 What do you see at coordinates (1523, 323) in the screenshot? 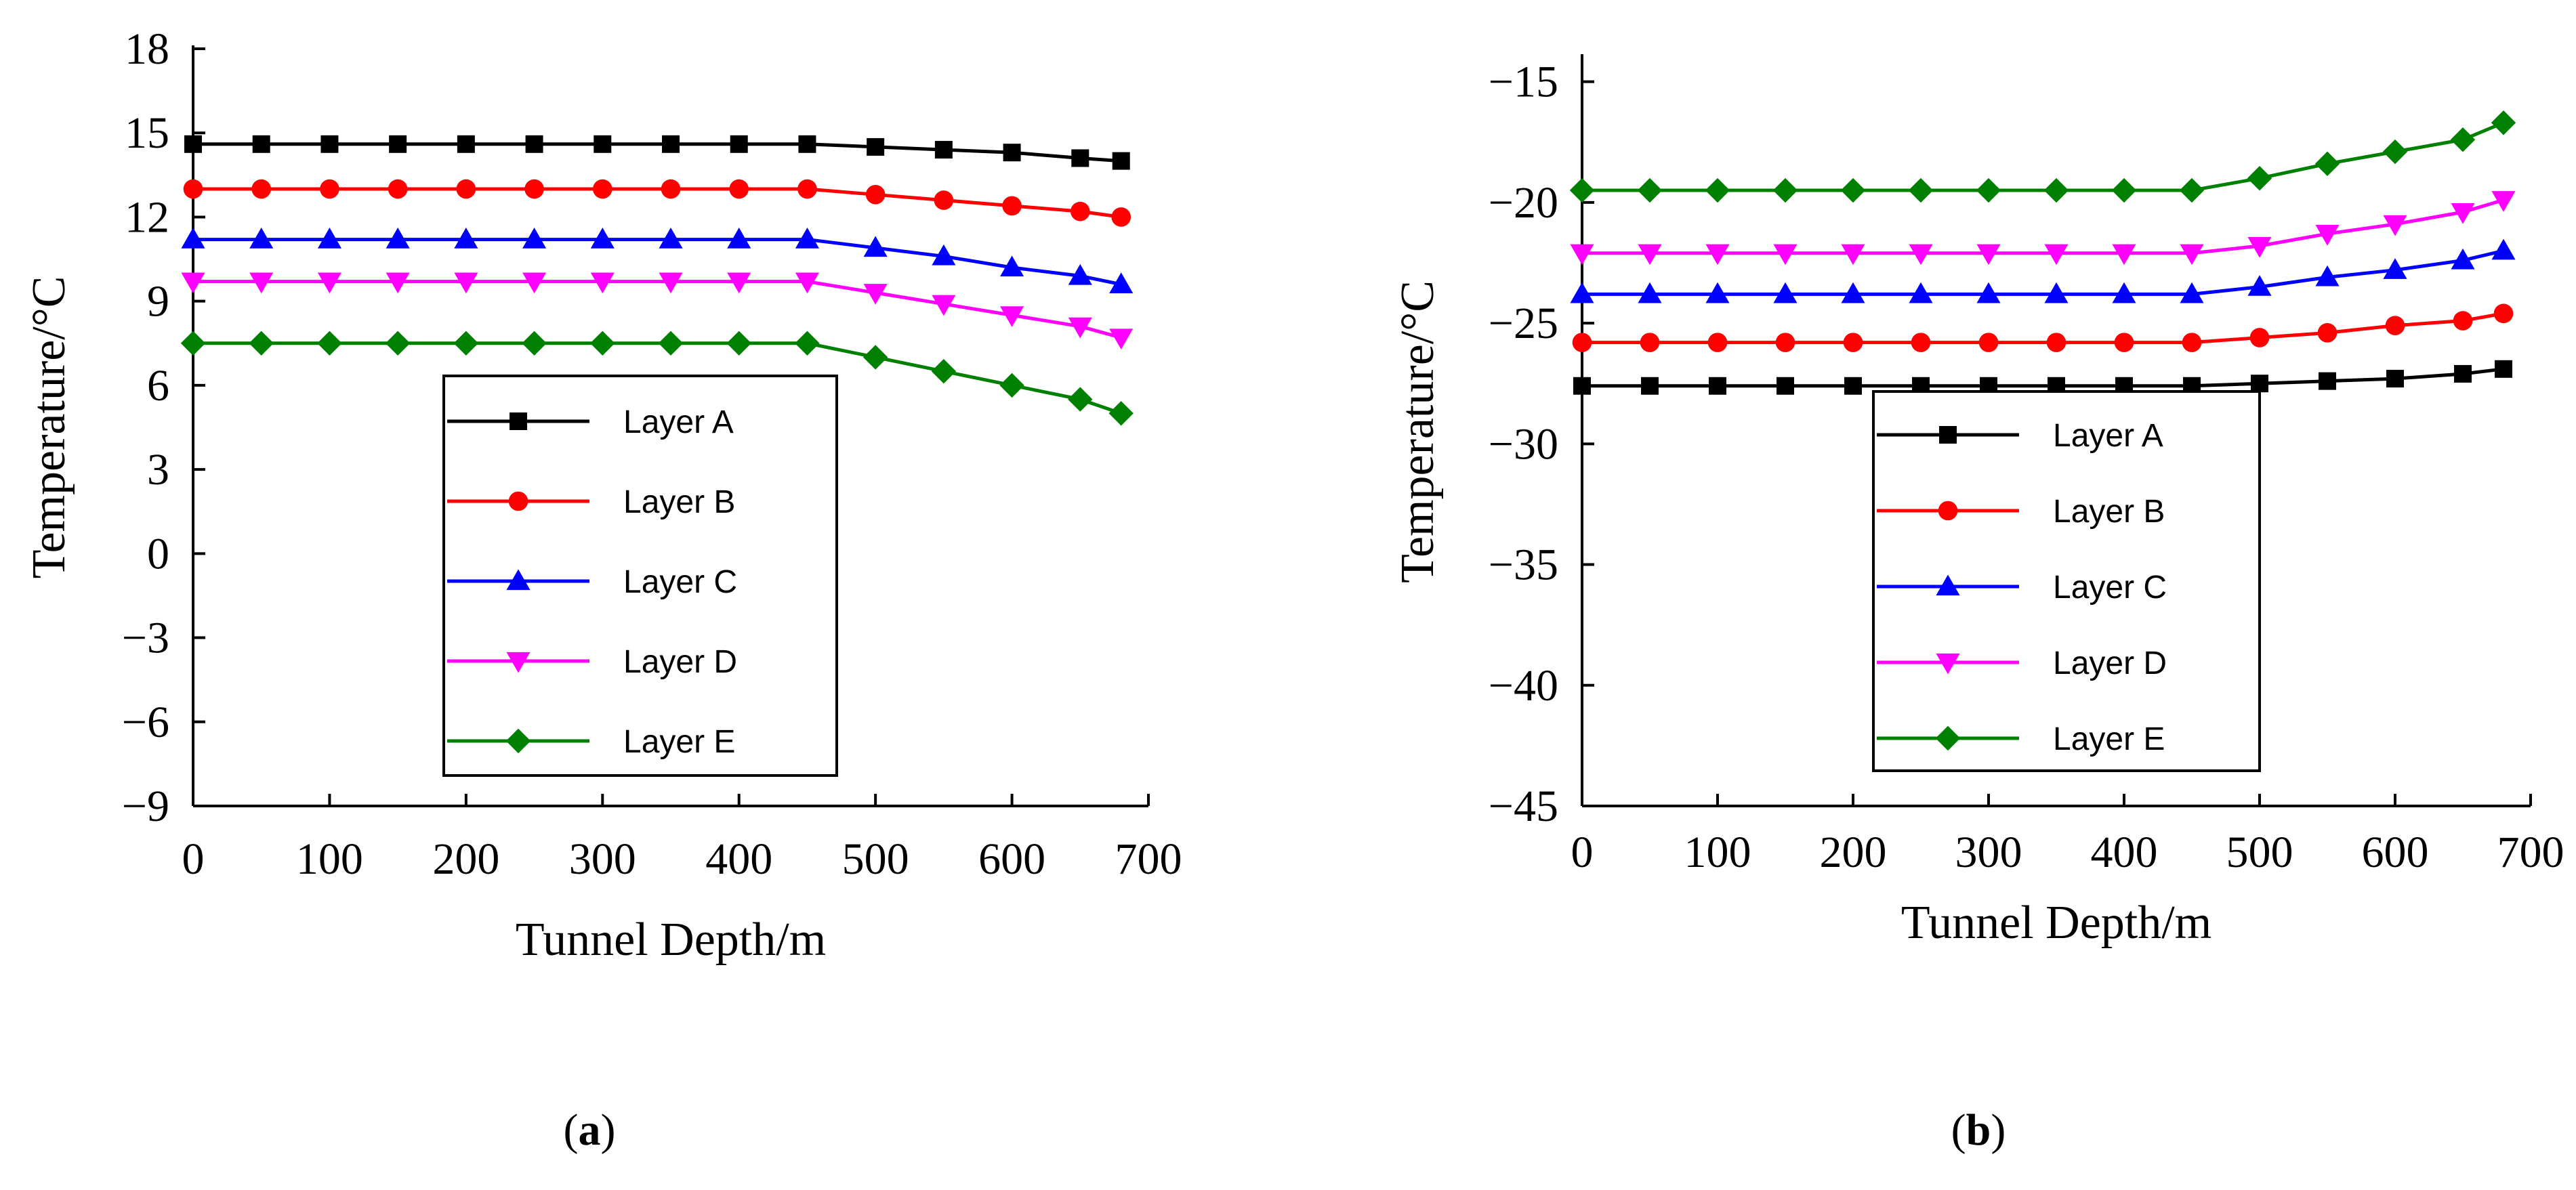
I see `y-tick-label: −25` at bounding box center [1523, 323].